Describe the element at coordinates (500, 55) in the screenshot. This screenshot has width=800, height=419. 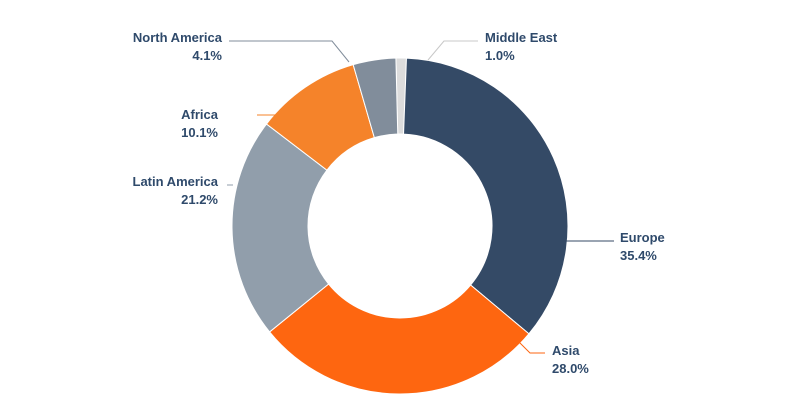
I see `slice-label-value-middle-east: 1.0%` at that location.